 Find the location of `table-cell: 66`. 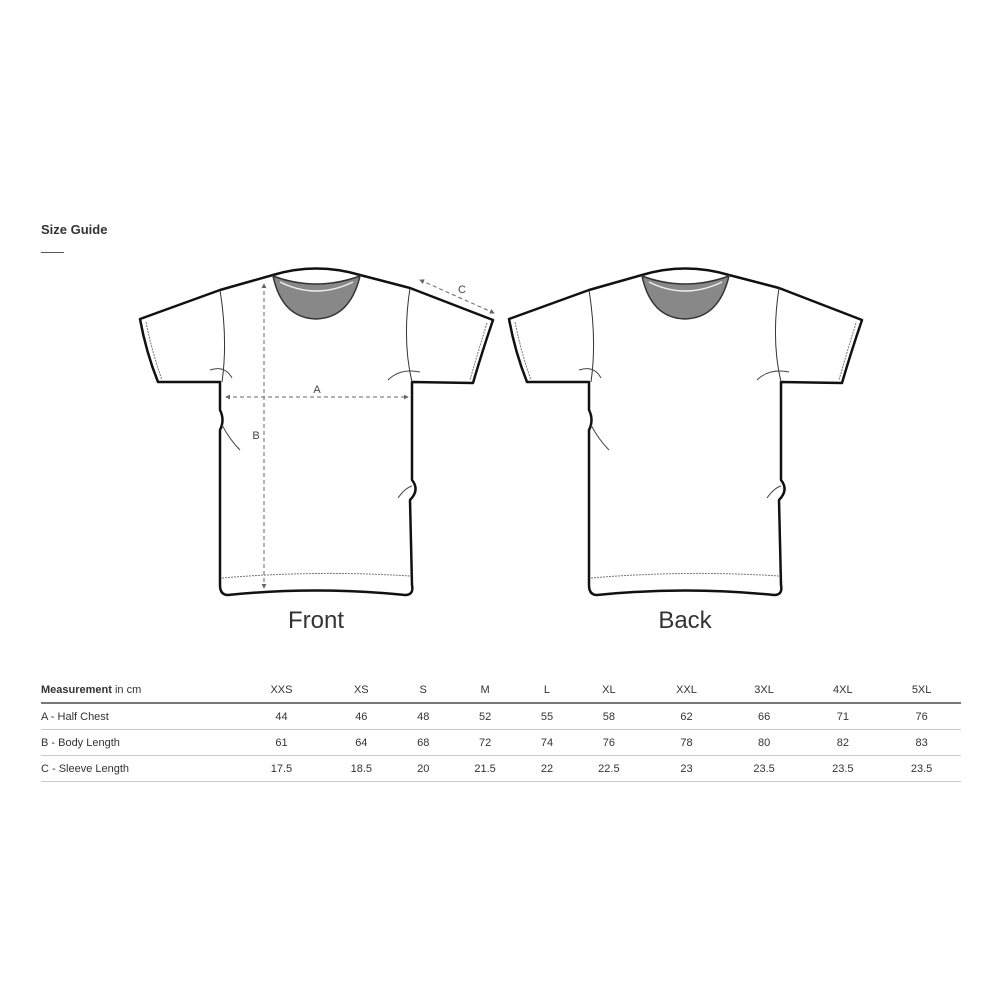

table-cell: 66 is located at coordinates (764, 716).